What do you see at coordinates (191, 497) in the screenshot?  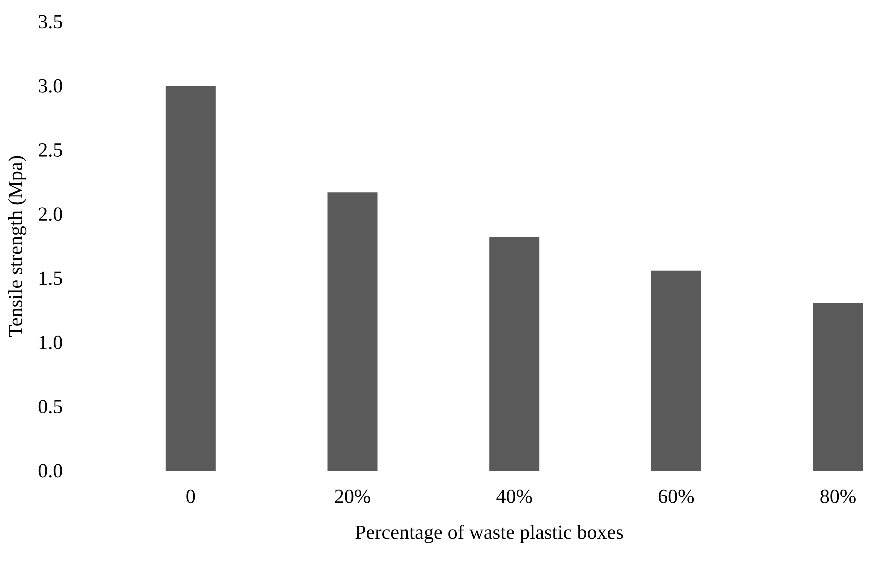 I see `x-tick-label: 0` at bounding box center [191, 497].